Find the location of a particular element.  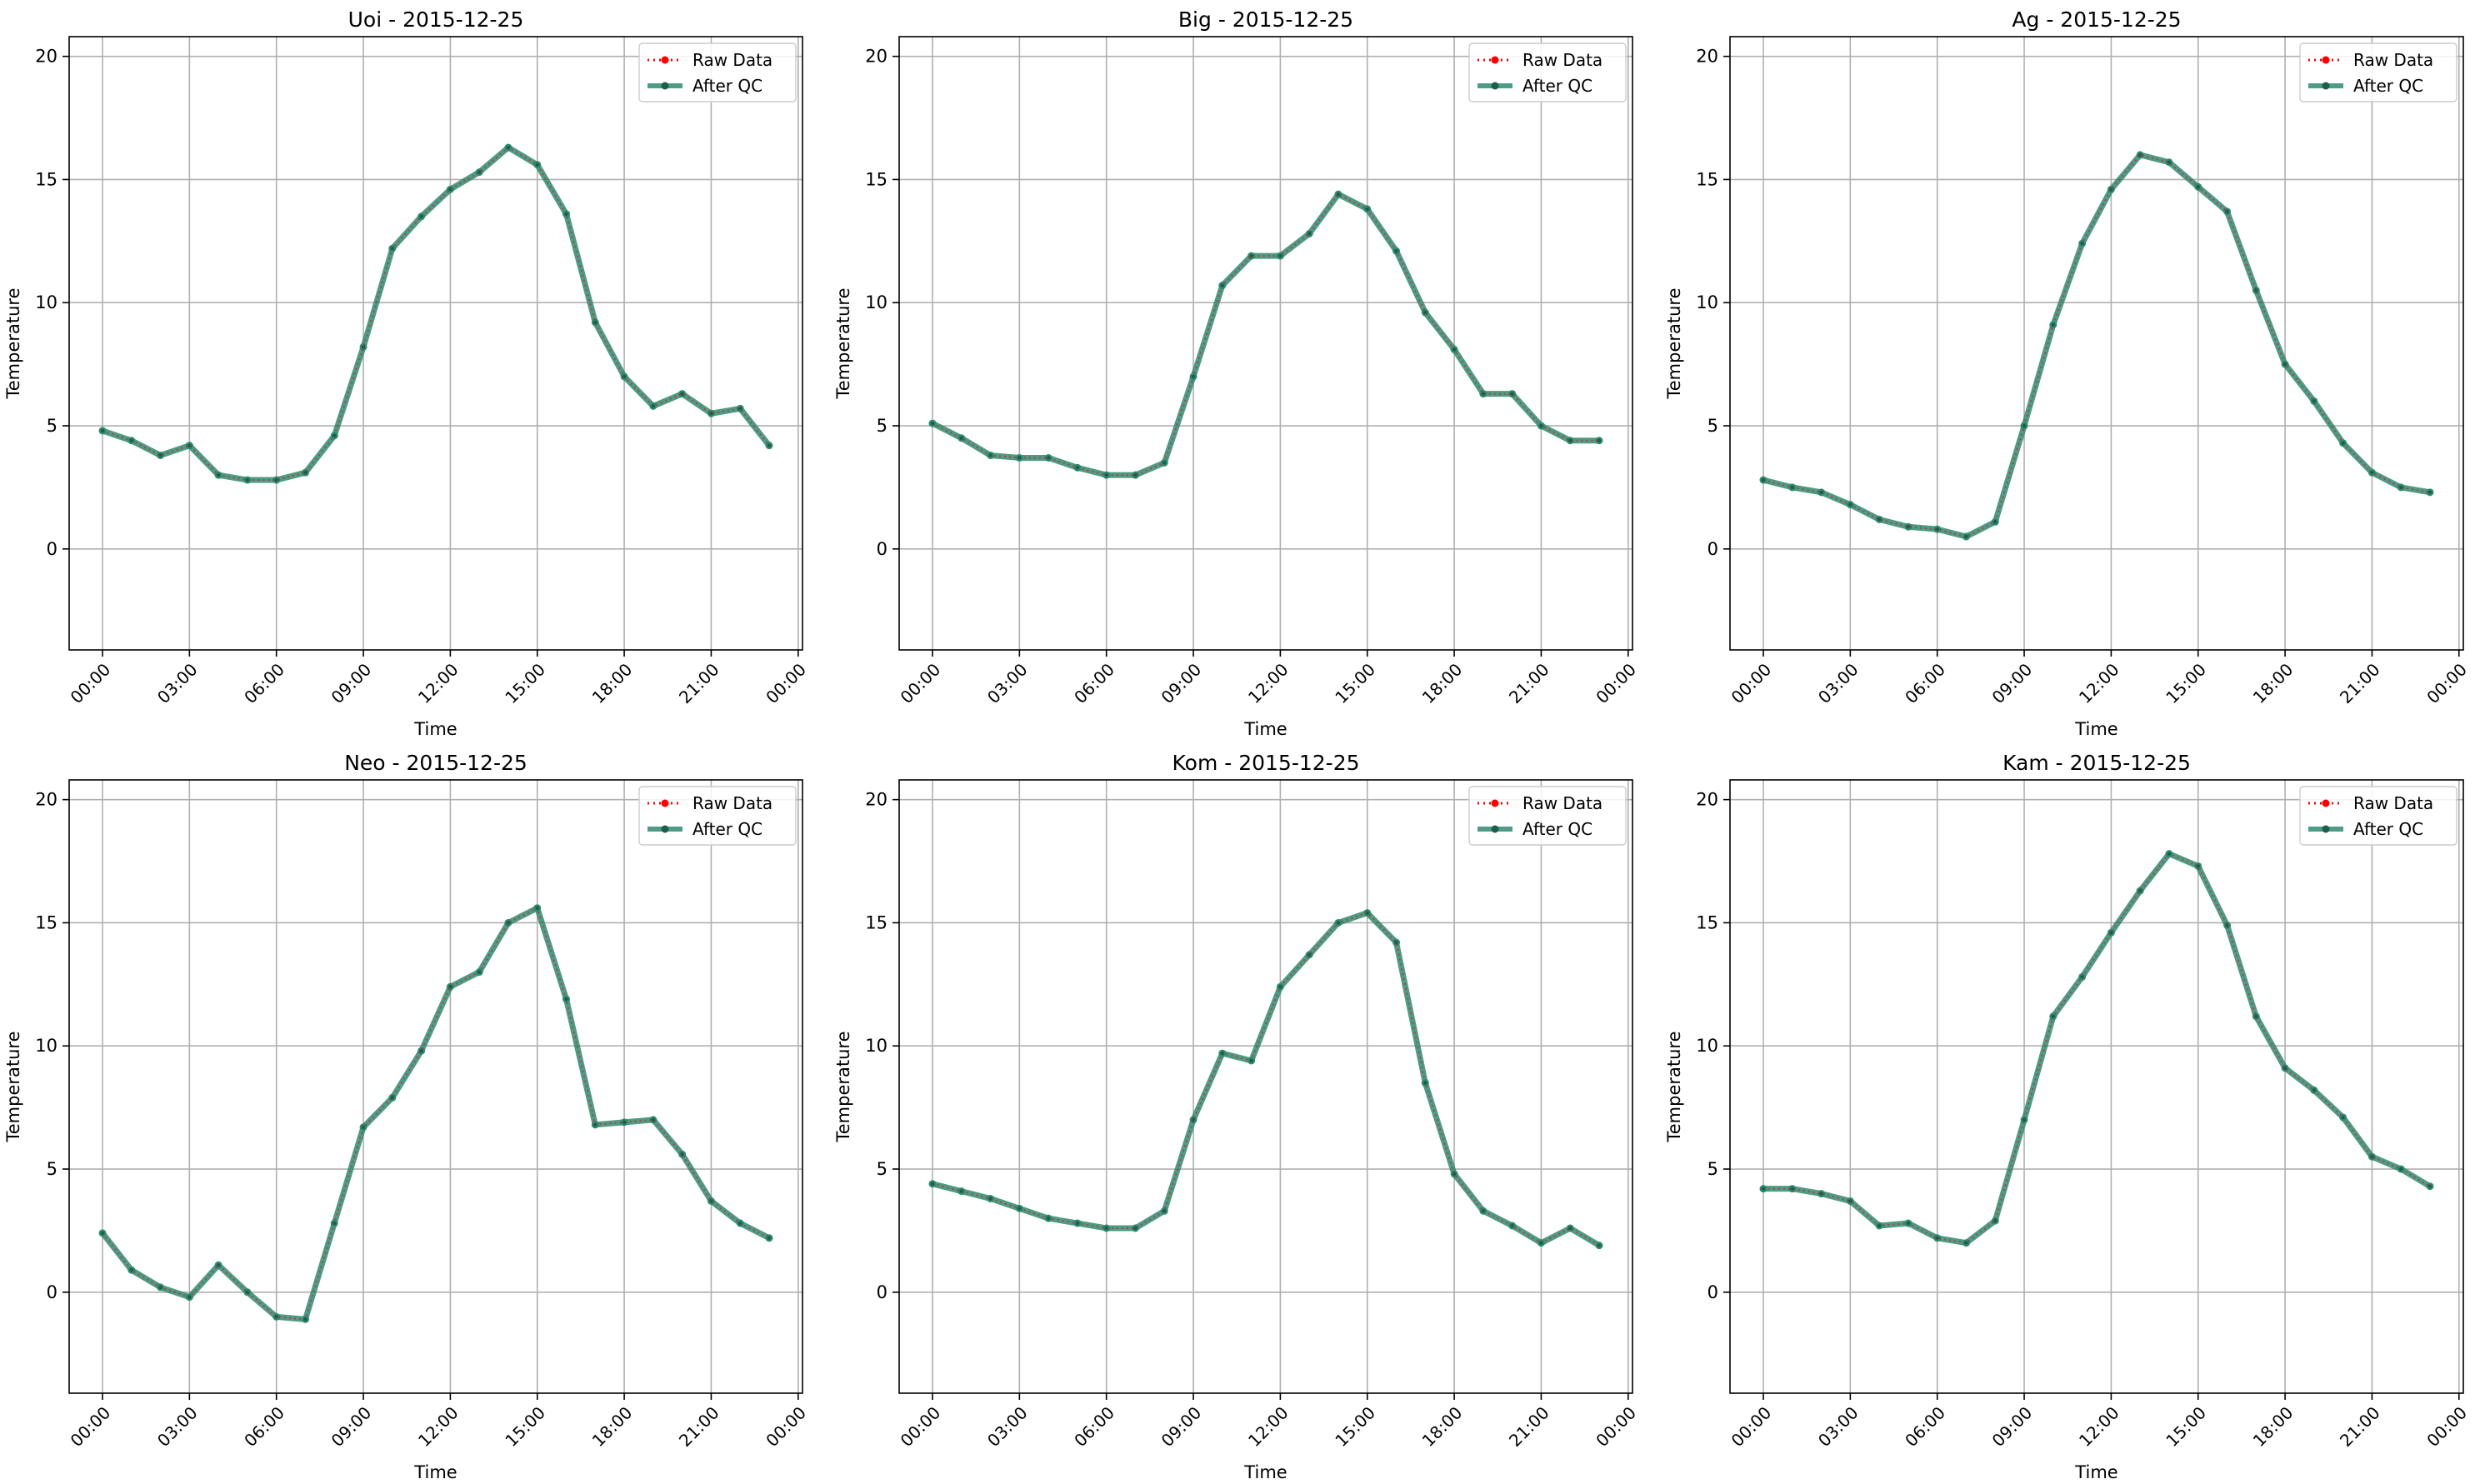

legend-raw-marker is located at coordinates (665, 60).